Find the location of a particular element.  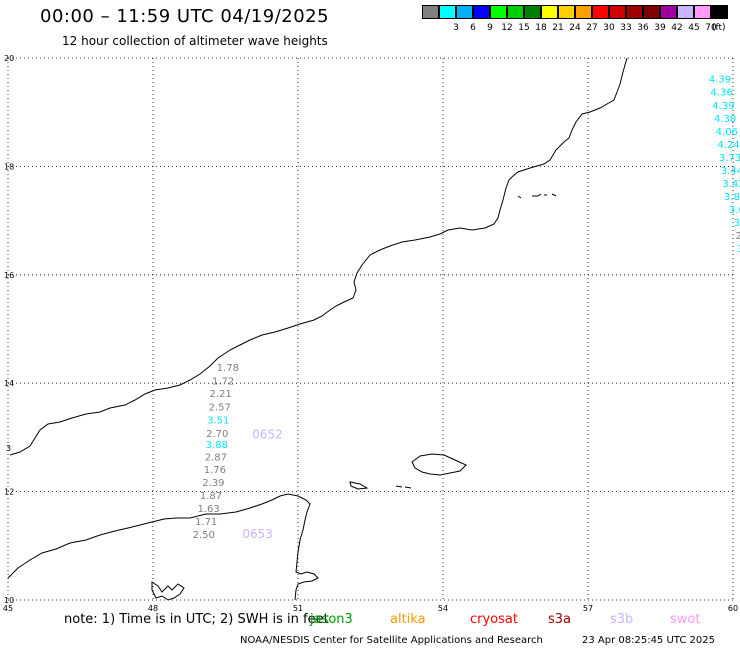

wave-height-value: 4.36 is located at coordinates (722, 93).